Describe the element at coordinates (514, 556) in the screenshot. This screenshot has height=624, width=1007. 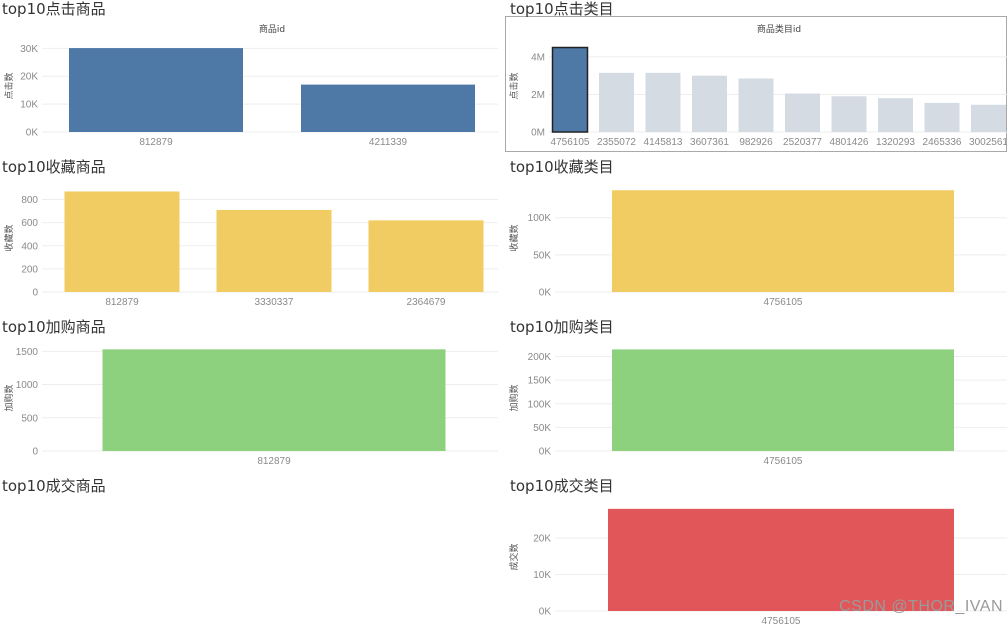
I see `y-axis-title: 成交数` at that location.